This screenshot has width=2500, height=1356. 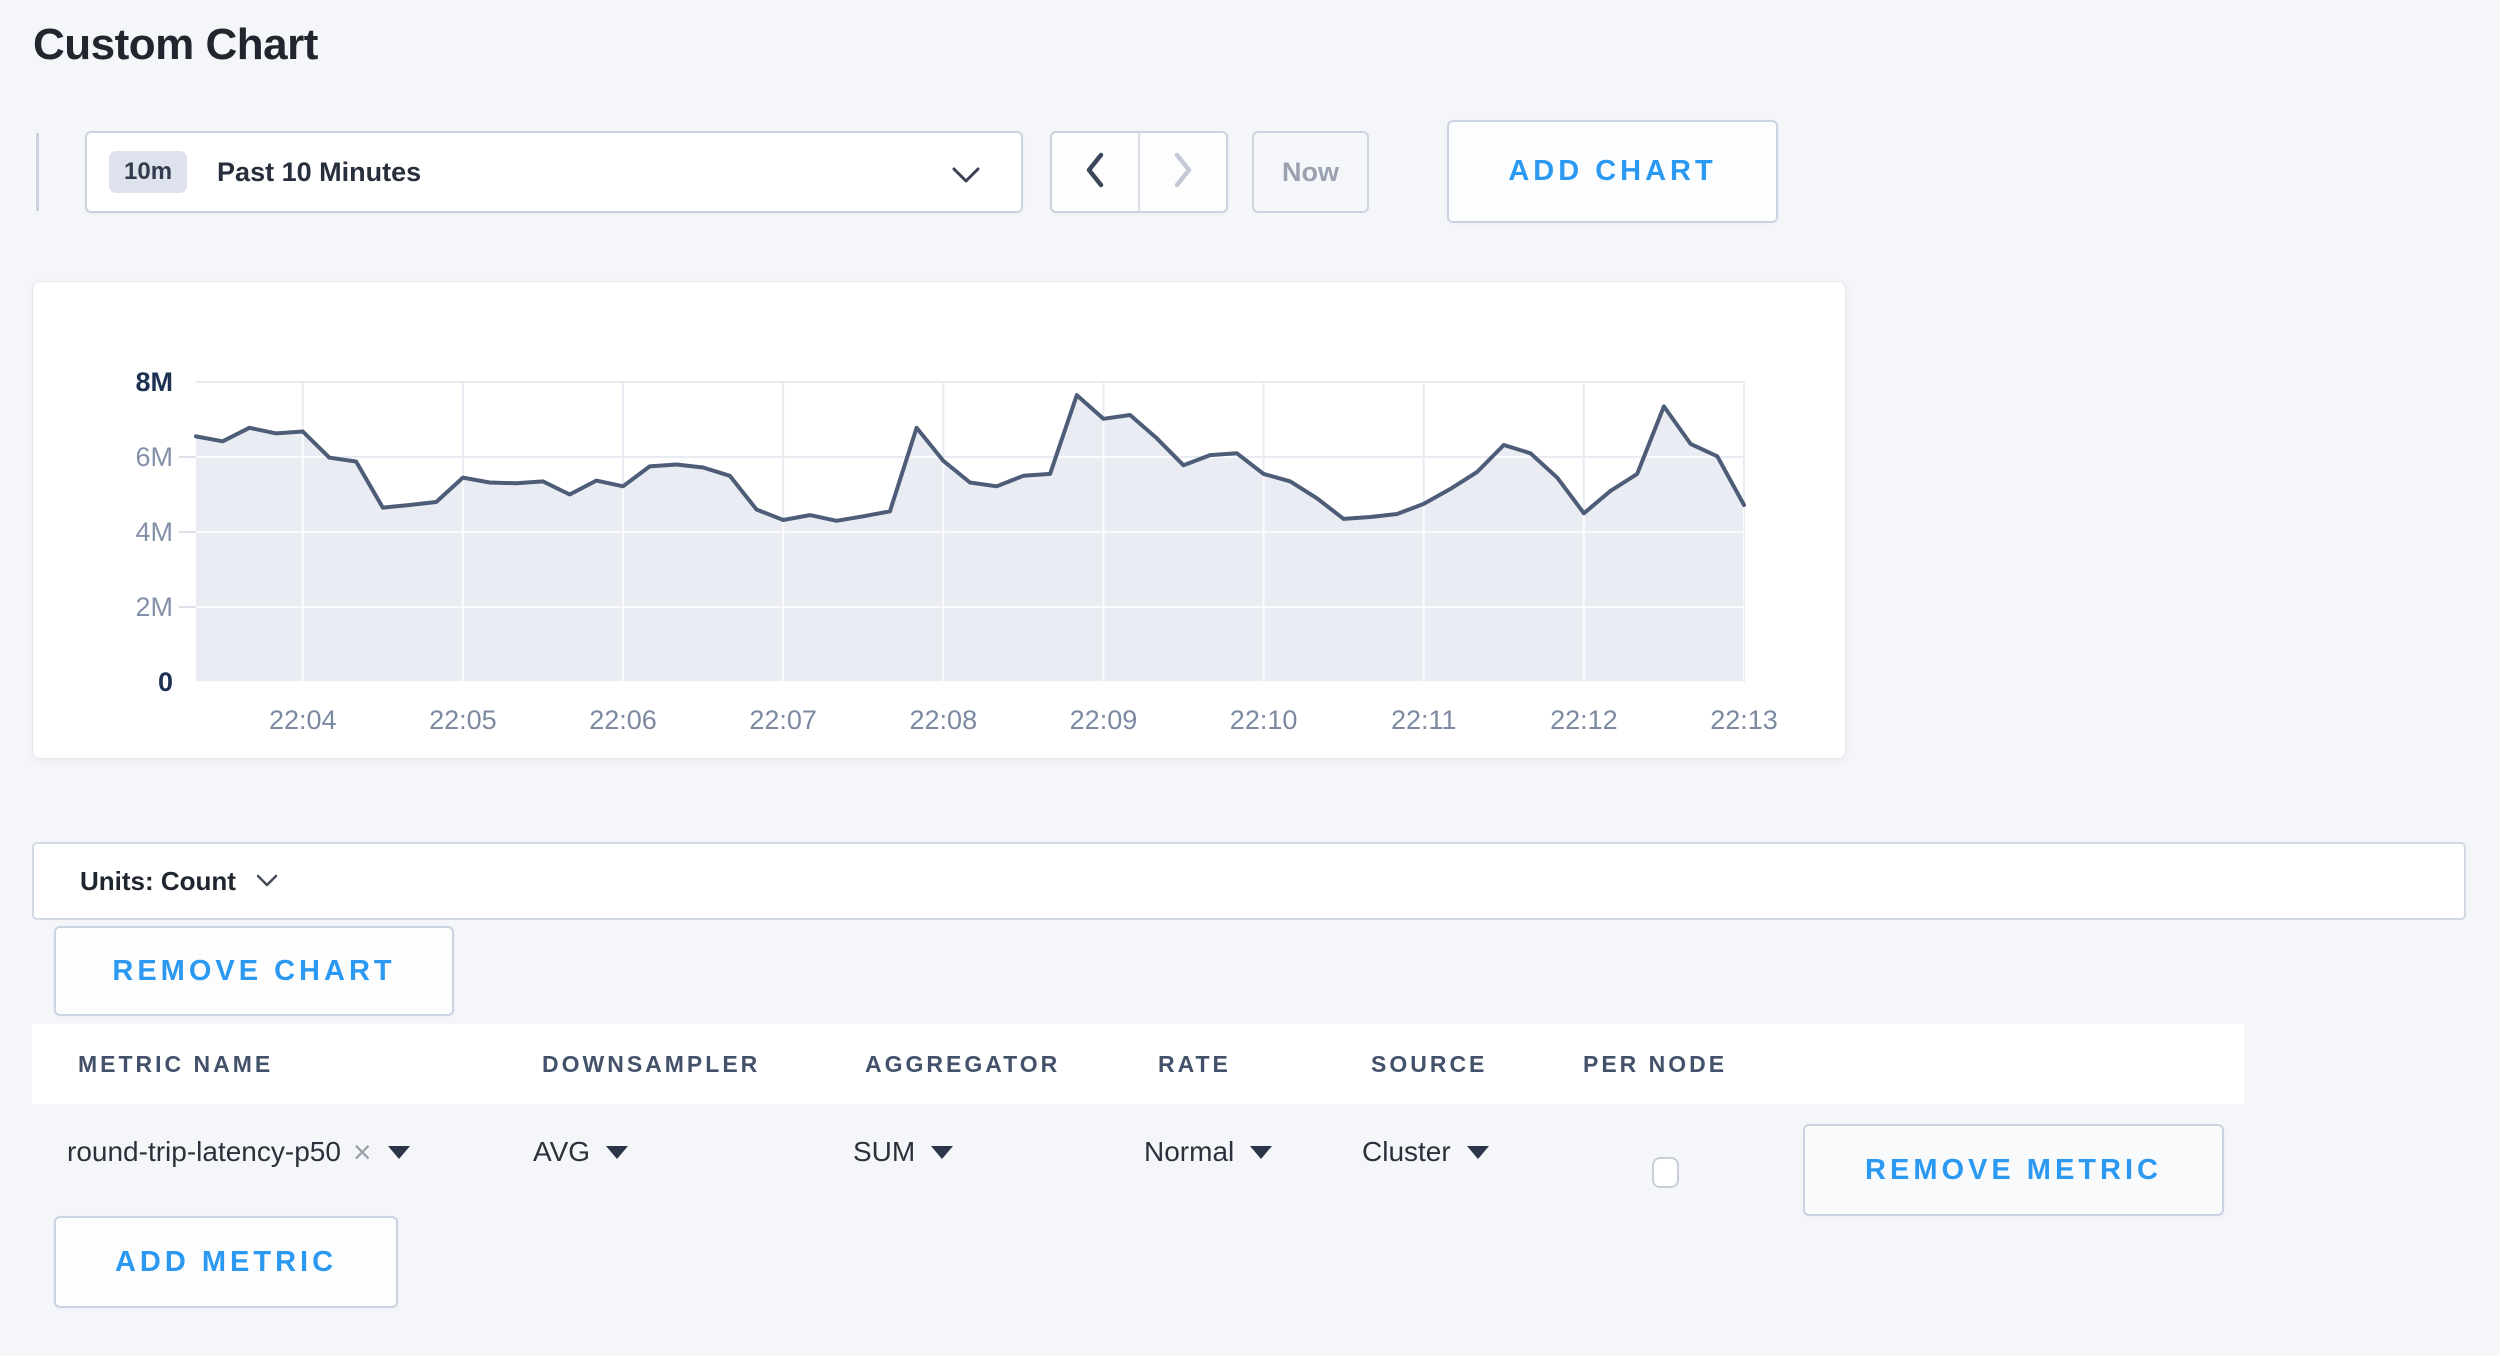 What do you see at coordinates (176, 1064) in the screenshot?
I see `col-metric-name: METRIC NAME` at bounding box center [176, 1064].